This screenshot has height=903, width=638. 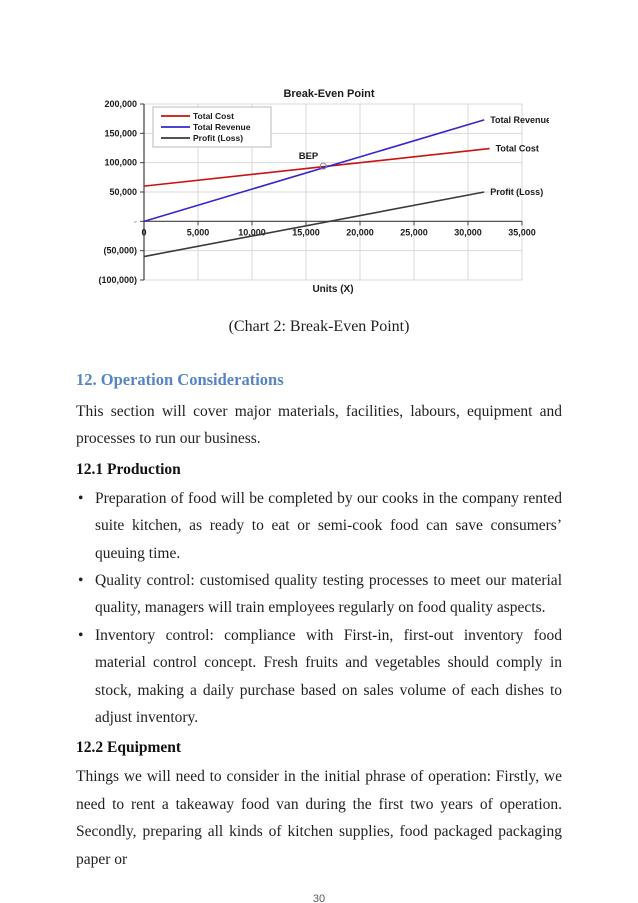 I want to click on production-heading: 12.1 Production, so click(x=128, y=469).